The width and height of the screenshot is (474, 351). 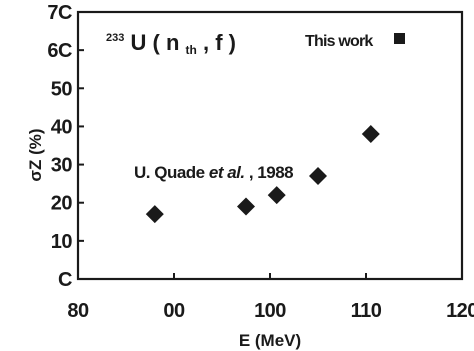 What do you see at coordinates (35, 154) in the screenshot?
I see `y-axis-title: σZ (%)` at bounding box center [35, 154].